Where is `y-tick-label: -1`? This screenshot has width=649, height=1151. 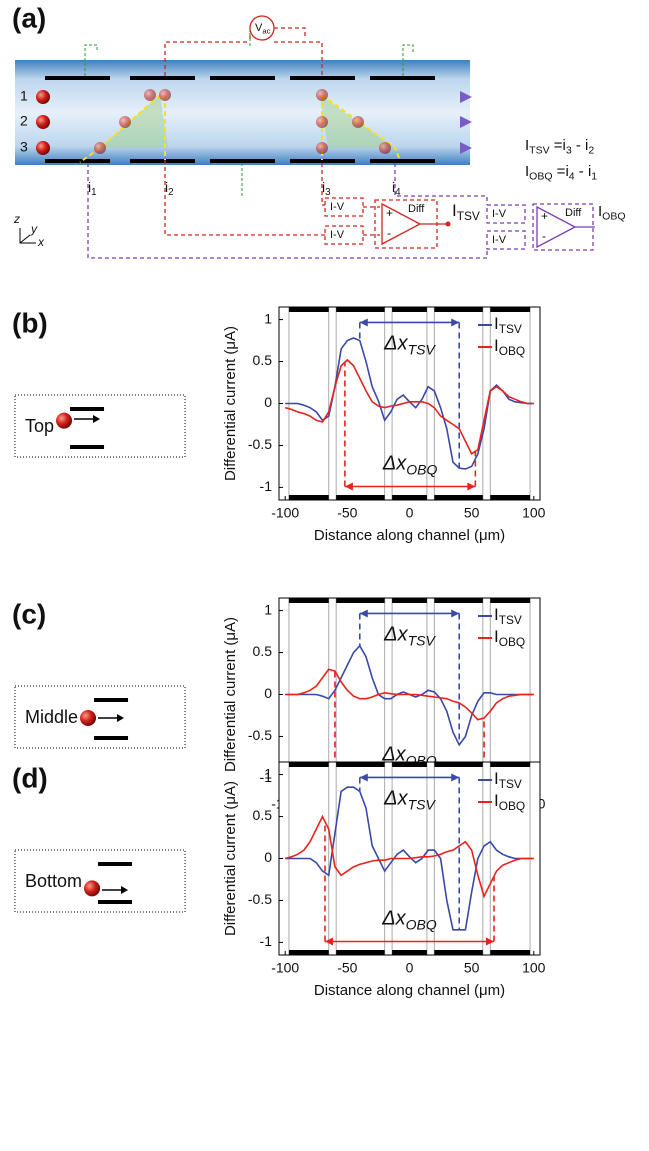 y-tick-label: -1 is located at coordinates (266, 486).